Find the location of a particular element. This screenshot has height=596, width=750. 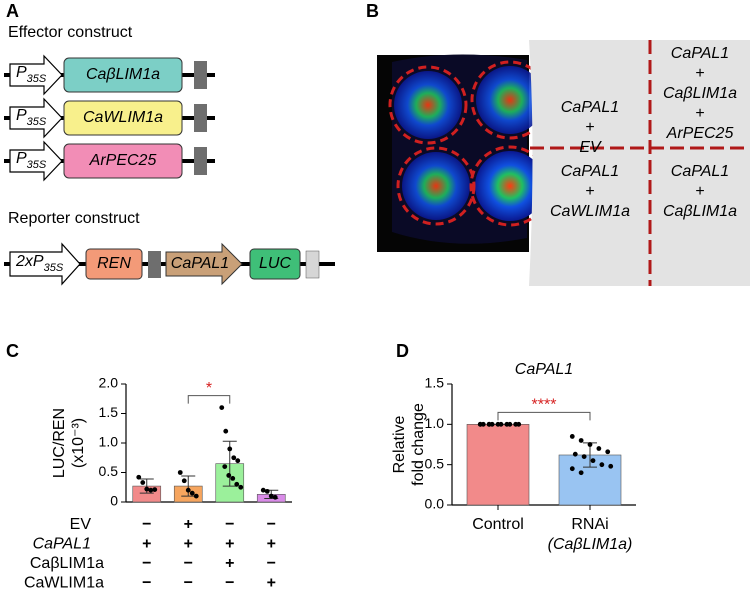

significance-label: **** is located at coordinates (544, 405).